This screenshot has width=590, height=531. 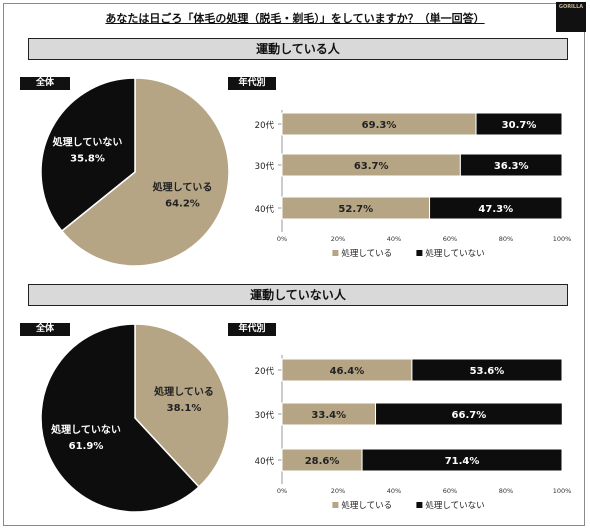 What do you see at coordinates (86, 446) in the screenshot?
I see `pie-no-exercise-slice-value-1: 61.9%` at bounding box center [86, 446].